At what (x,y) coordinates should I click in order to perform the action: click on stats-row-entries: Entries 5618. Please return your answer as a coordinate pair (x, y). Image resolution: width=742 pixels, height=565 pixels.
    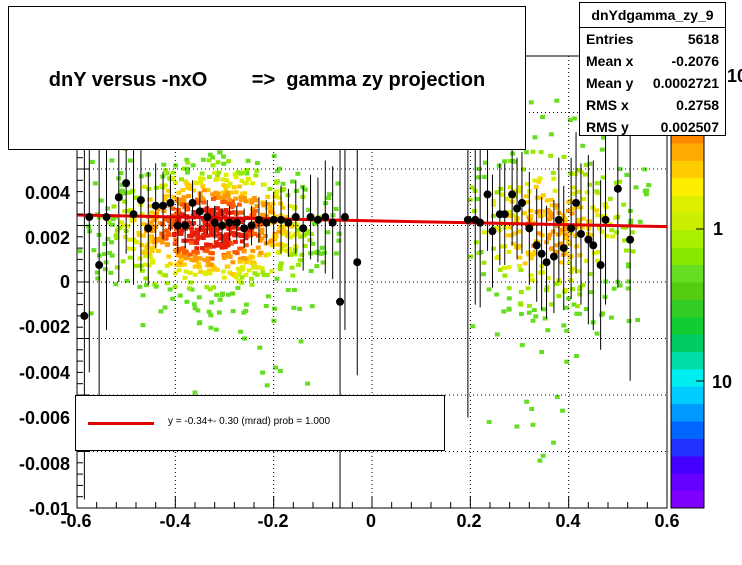
    Looking at the image, I should click on (652, 39).